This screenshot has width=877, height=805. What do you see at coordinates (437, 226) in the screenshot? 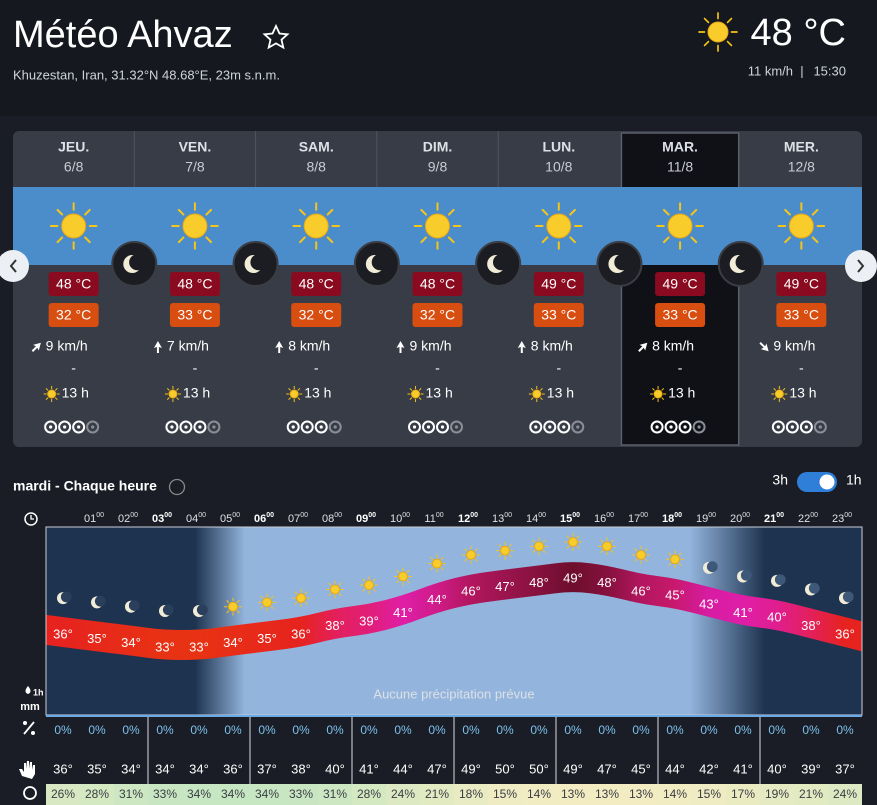
I see `day-sun` at bounding box center [437, 226].